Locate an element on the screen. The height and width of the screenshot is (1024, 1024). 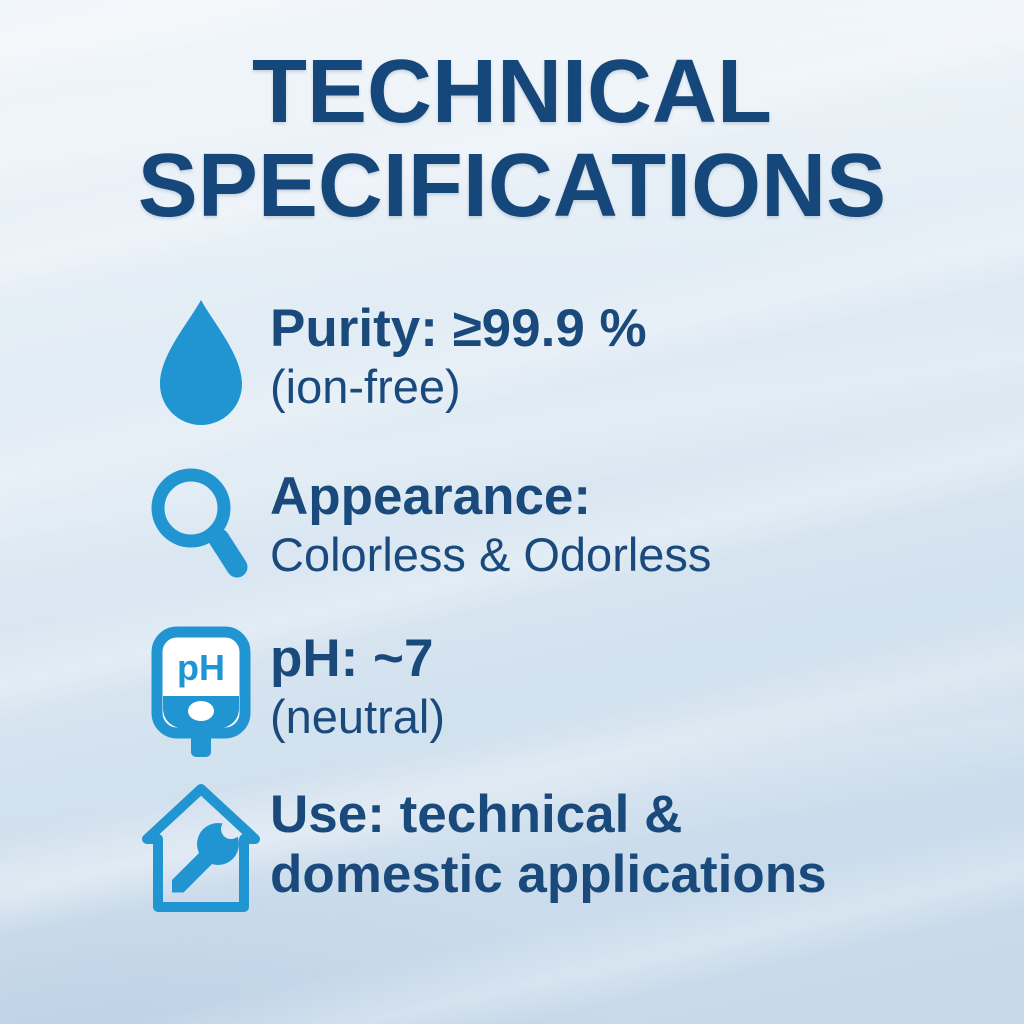
spec-text-use: Use: technical & domestic applications is located at coordinates (548, 843).